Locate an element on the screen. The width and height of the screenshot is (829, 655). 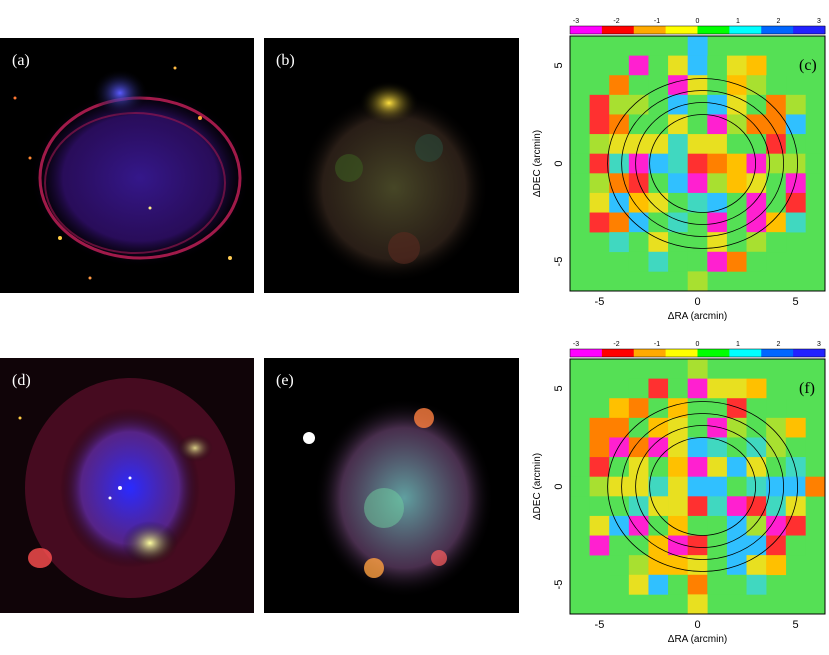
x-tick-label: 0 is located at coordinates (697, 625).